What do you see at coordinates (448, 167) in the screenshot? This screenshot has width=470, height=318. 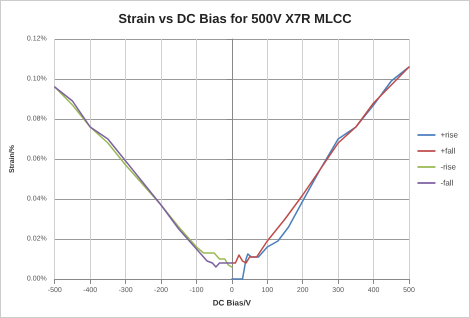 I see `legend-label: -rise` at bounding box center [448, 167].